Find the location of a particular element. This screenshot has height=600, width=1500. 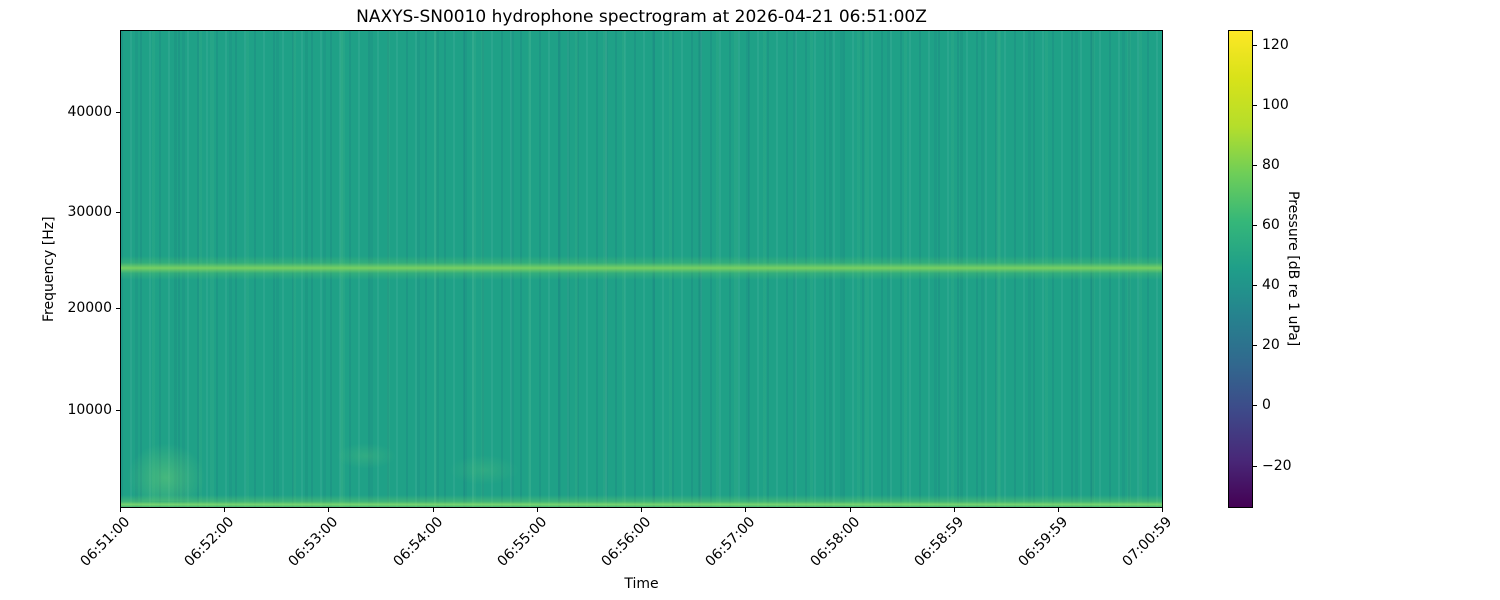

colorbar-tick-label: −20 is located at coordinates (1277, 466).